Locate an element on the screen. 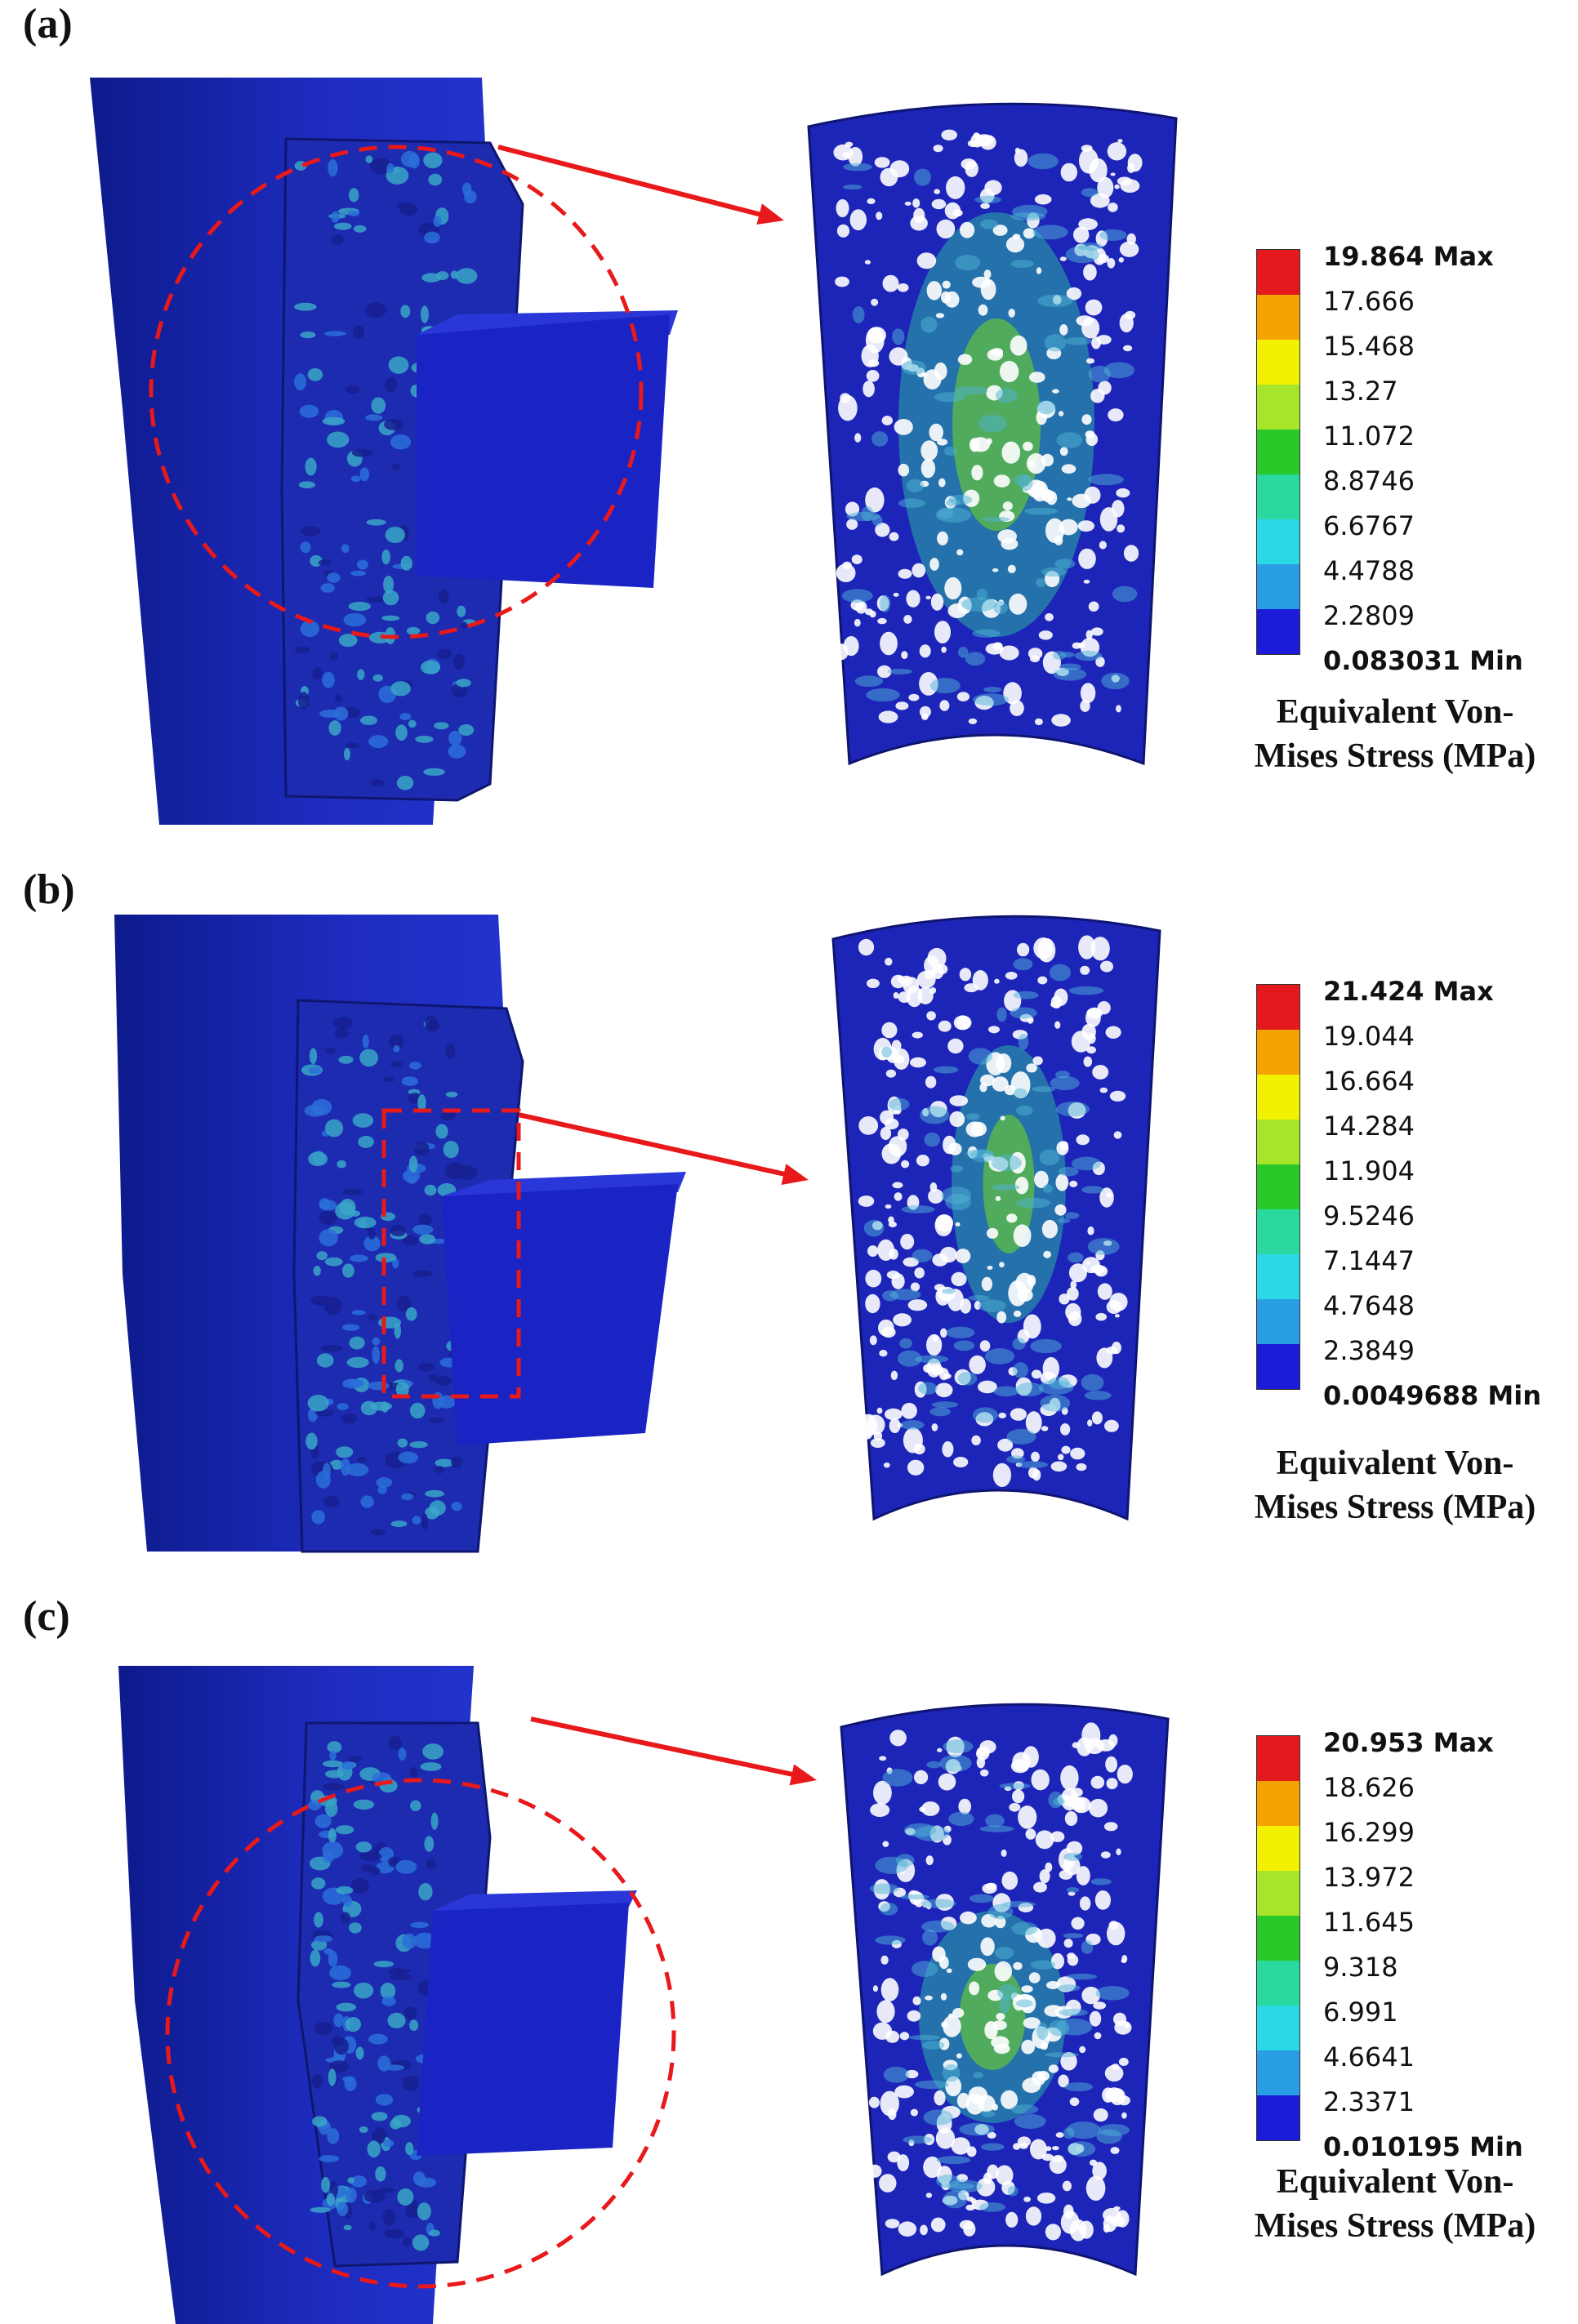  legend-tick: 16.664 is located at coordinates (1369, 1082).